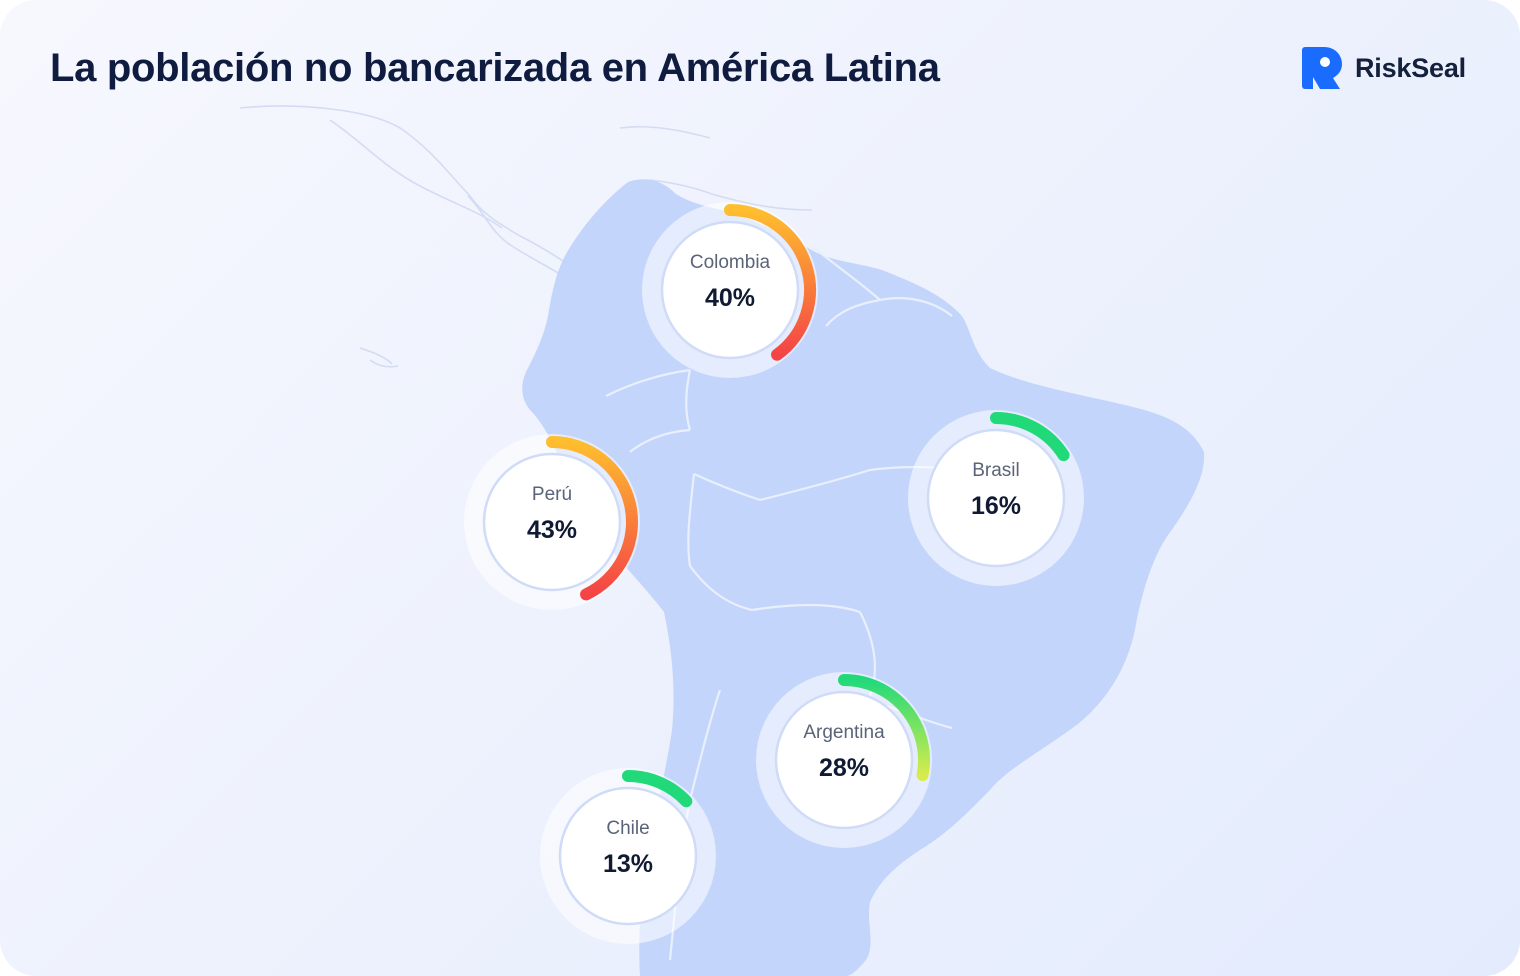 The height and width of the screenshot is (976, 1520). What do you see at coordinates (1410, 67) in the screenshot?
I see `brand-name: RiskSeal` at bounding box center [1410, 67].